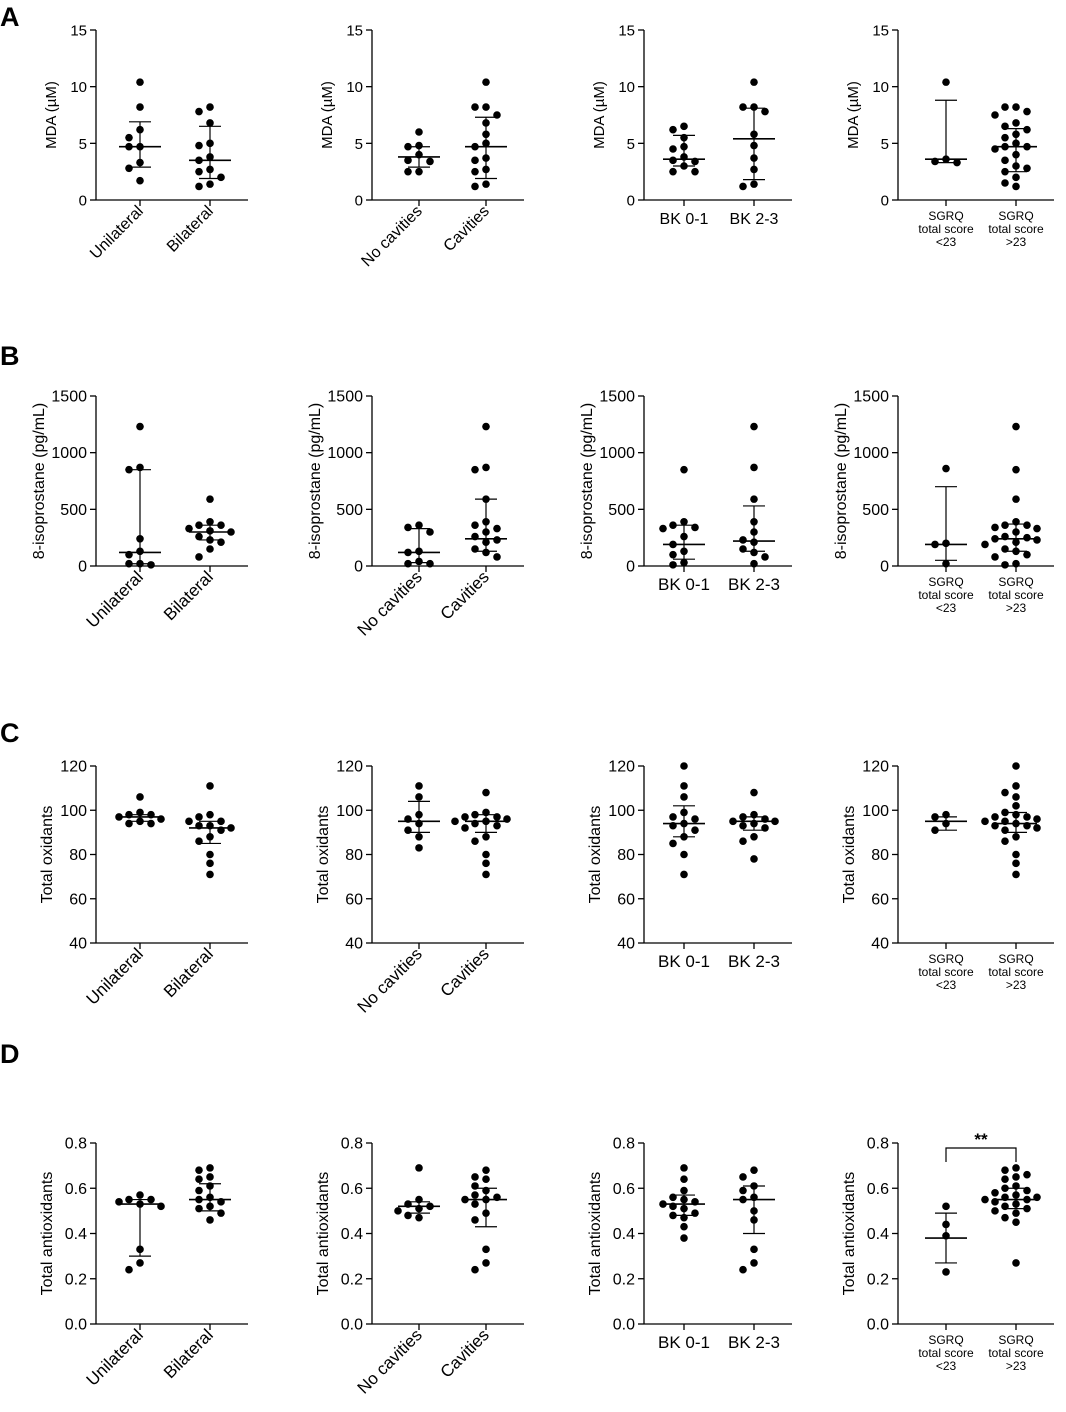 The image size is (1066, 1412). What do you see at coordinates (140, 426) in the screenshot?
I see `panel-b-1-series-1-point` at bounding box center [140, 426].